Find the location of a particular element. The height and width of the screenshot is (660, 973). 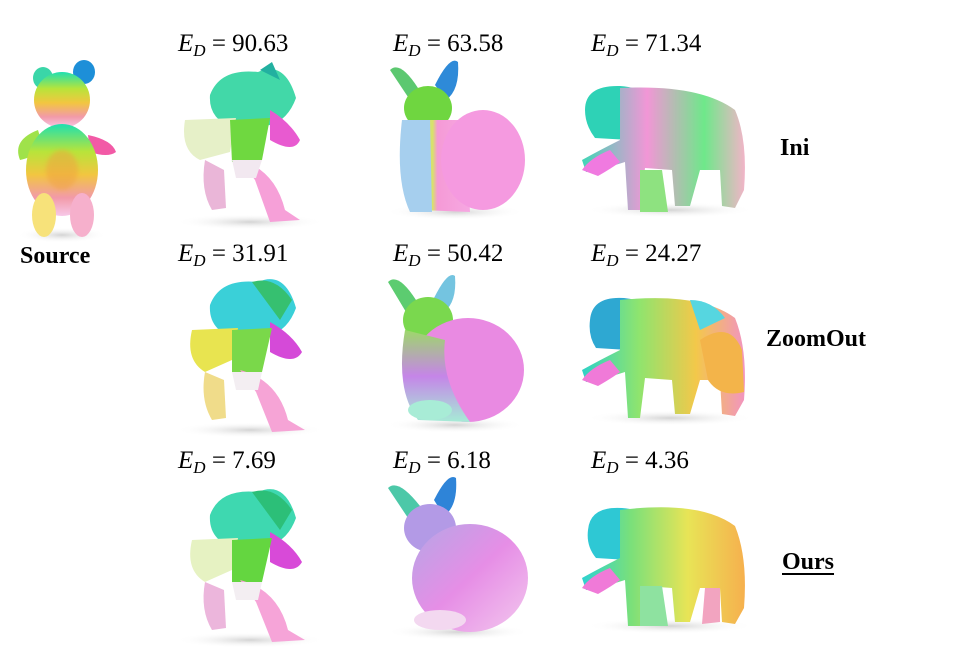

ours-bear-shape is located at coordinates (668, 570).